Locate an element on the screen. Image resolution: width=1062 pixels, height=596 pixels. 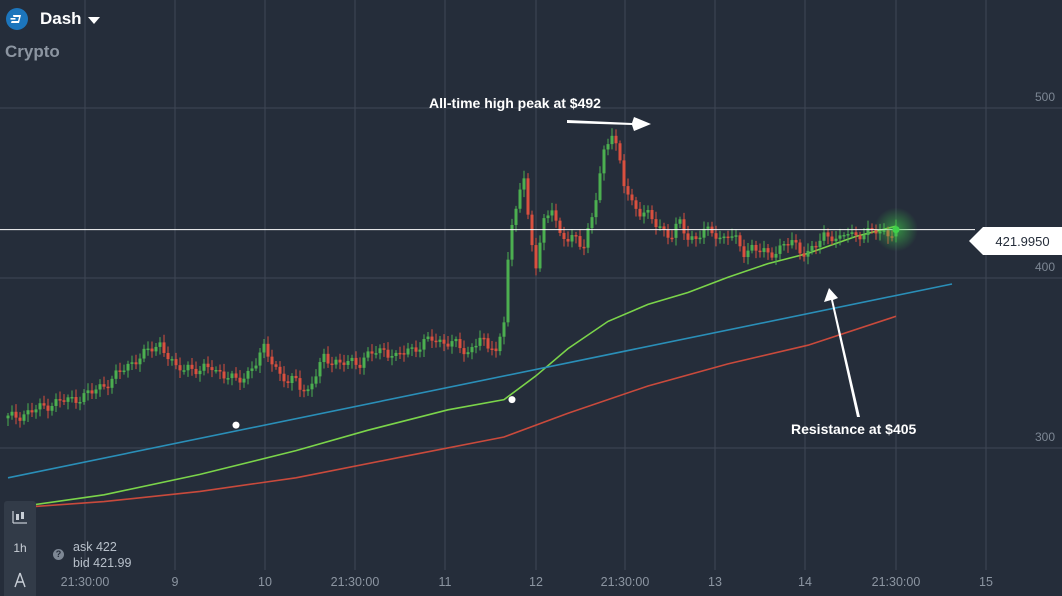
asset-category: Crypto is located at coordinates (32, 51).